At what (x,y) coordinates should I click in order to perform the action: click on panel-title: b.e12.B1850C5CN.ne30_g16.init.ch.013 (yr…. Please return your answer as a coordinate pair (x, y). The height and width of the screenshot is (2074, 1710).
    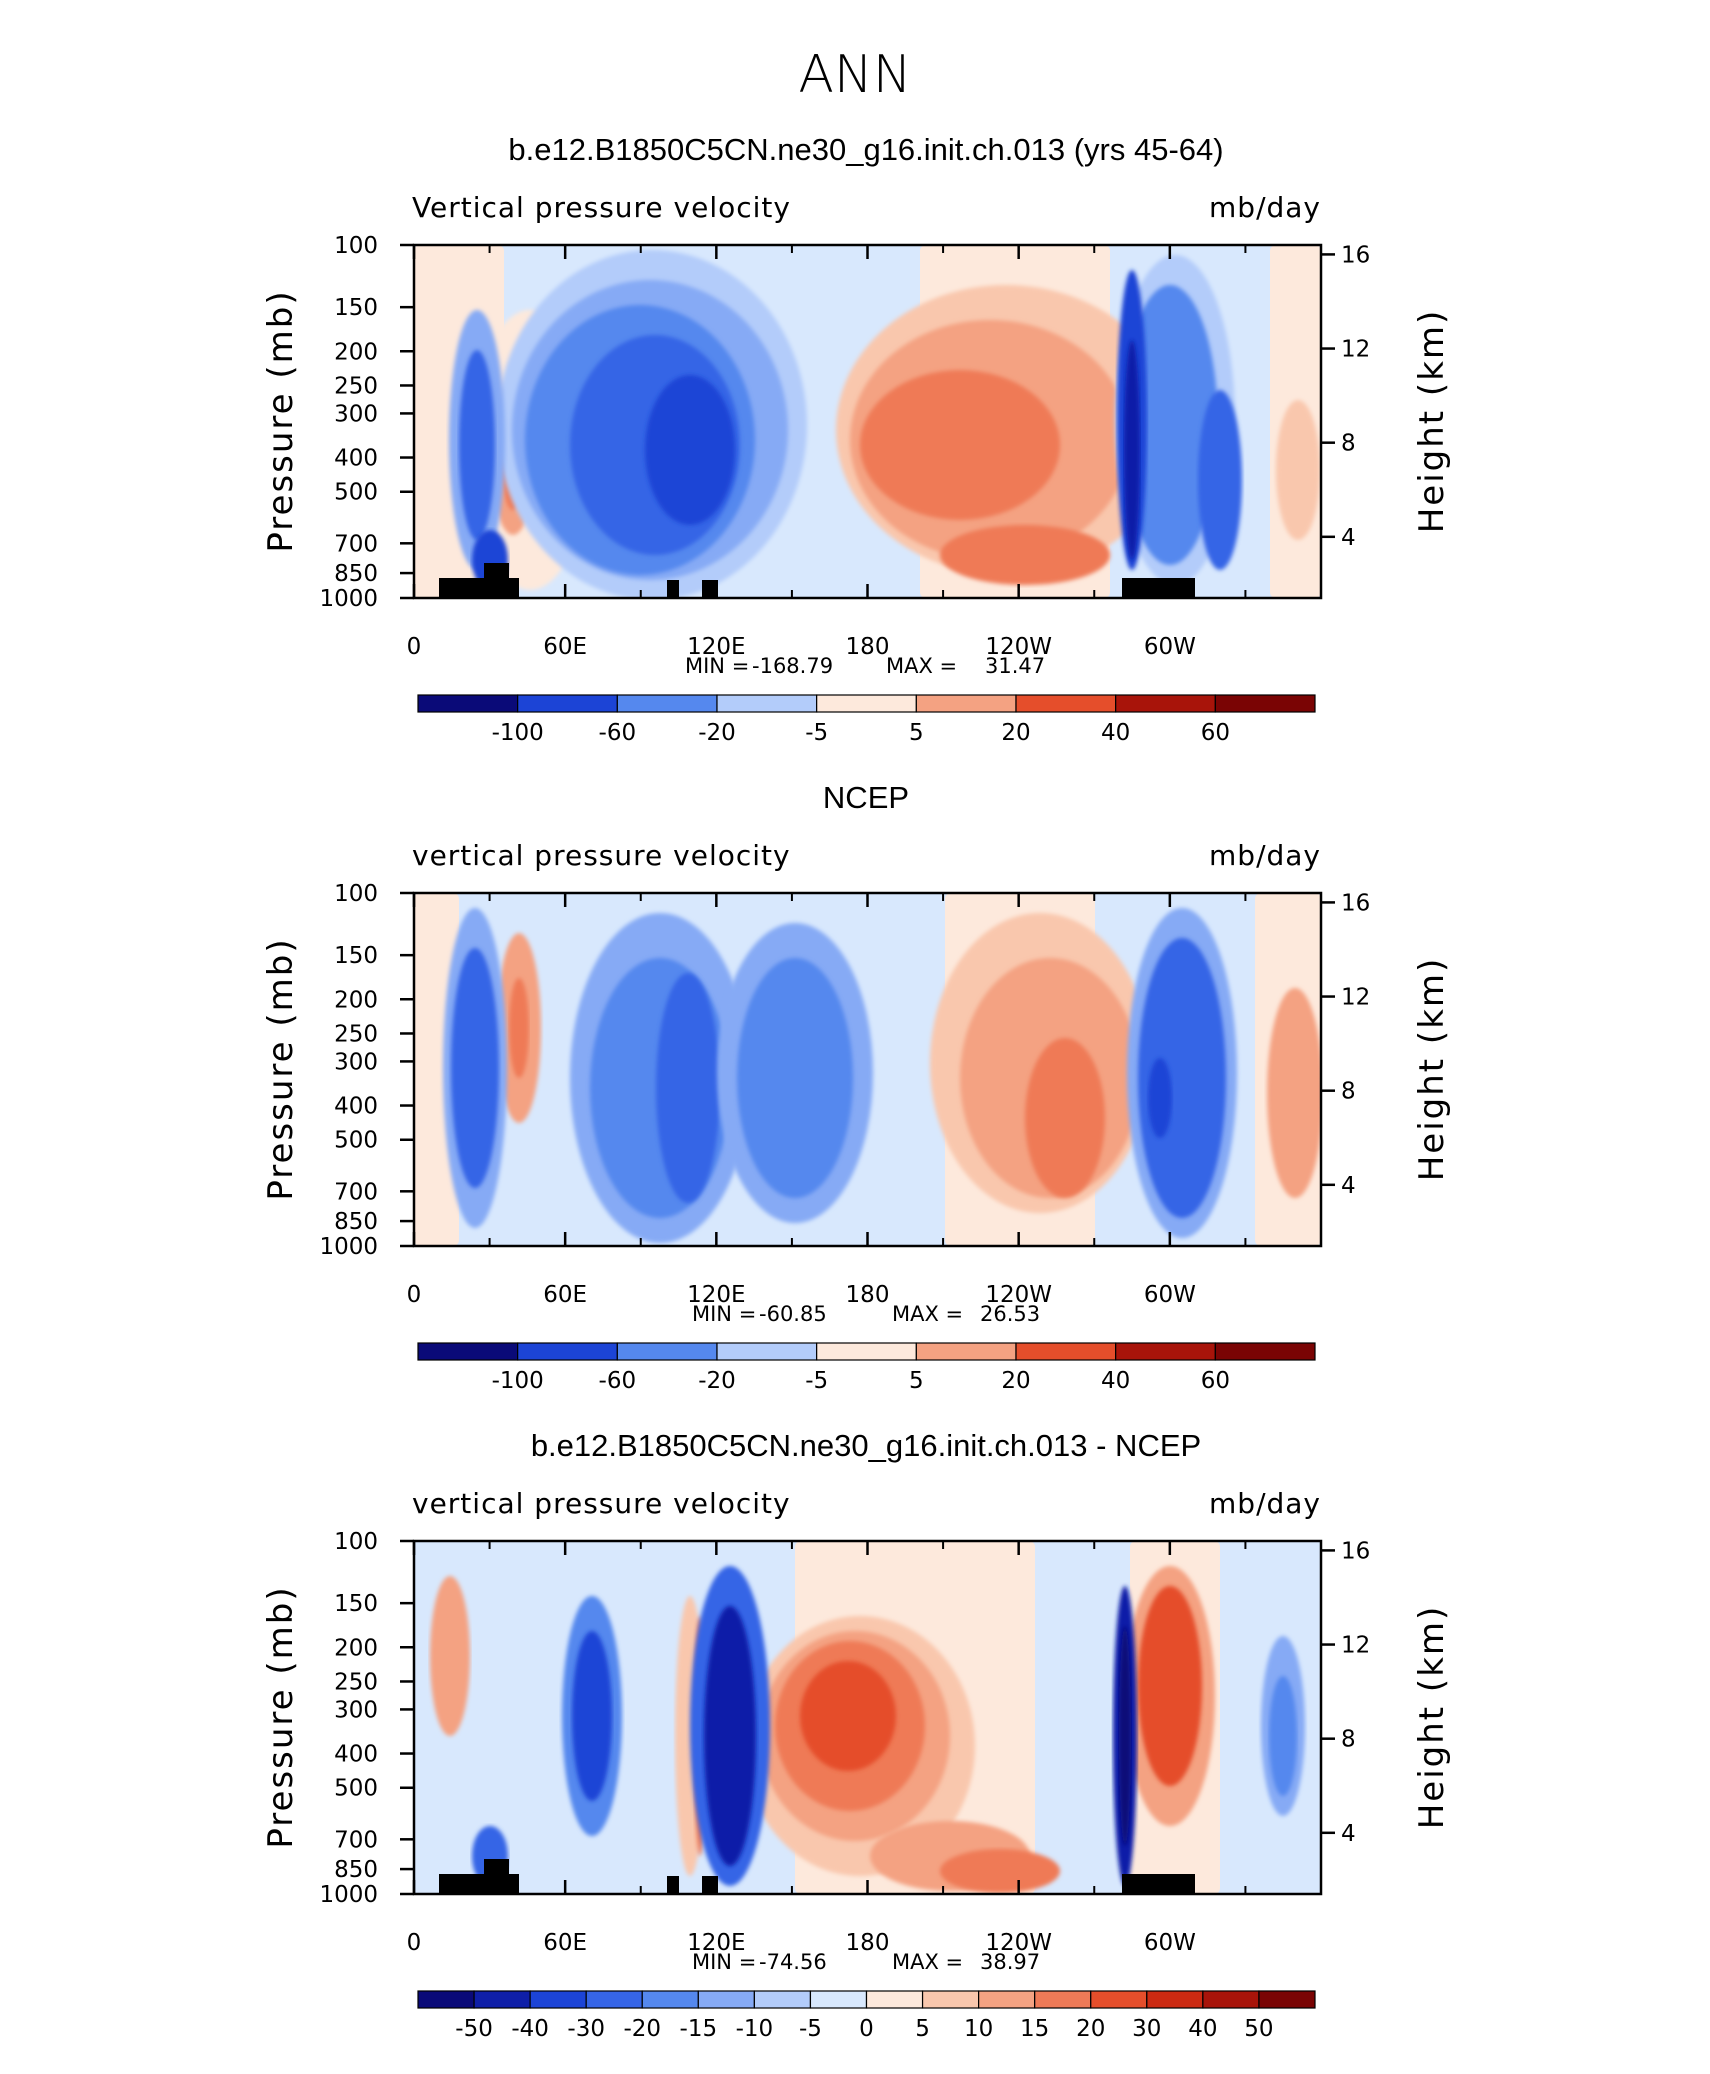
    Looking at the image, I should click on (865, 149).